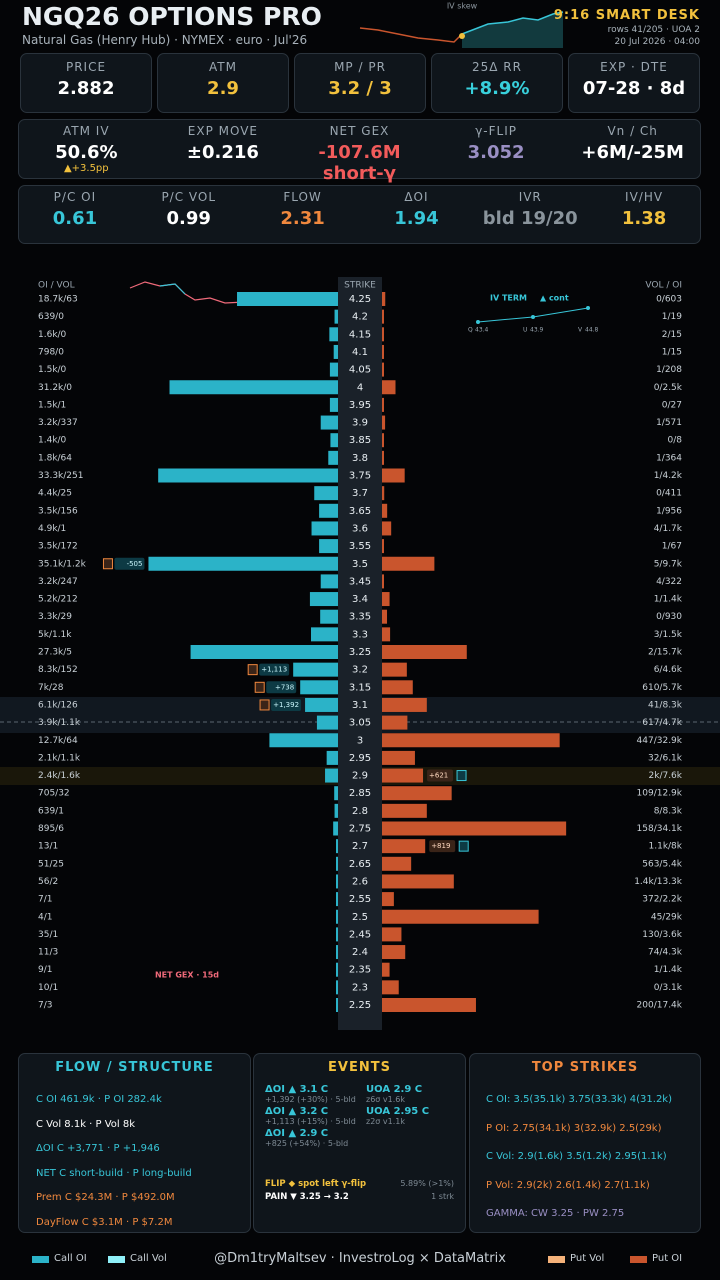 This screenshot has height=1280, width=720. I want to click on card-value: 3.2 / 3, so click(360, 88).